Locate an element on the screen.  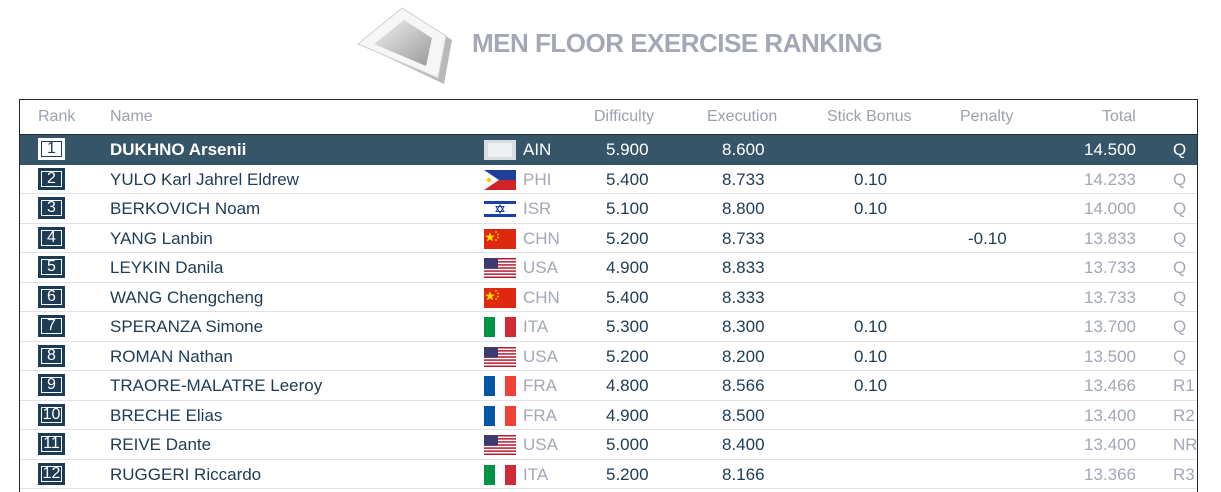
table-row: 6 WANG Chengcheng CHN 5.400 8.333 13.733 Q is located at coordinates (608, 297).